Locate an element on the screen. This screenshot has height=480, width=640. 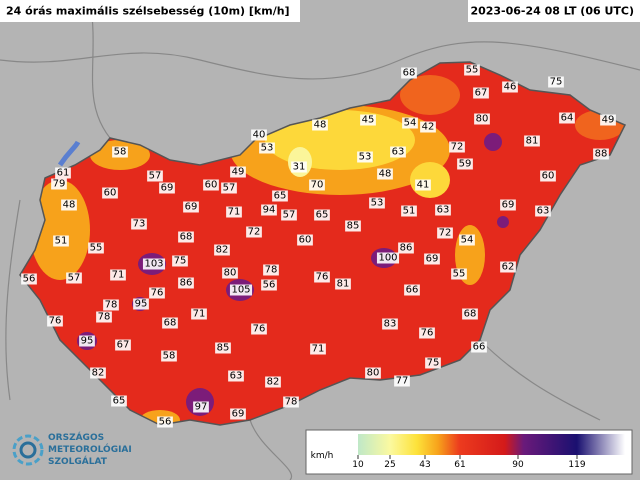
station-value: 67 is located at coordinates (123, 345).